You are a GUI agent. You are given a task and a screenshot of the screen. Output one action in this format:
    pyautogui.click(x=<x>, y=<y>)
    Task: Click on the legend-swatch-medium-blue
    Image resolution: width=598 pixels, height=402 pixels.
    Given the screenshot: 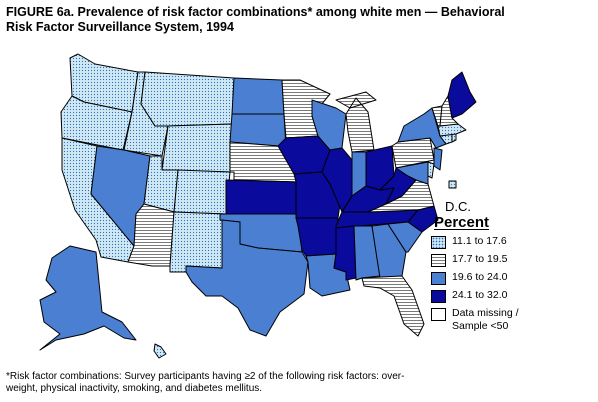 What is the action you would take?
    pyautogui.click(x=438, y=278)
    